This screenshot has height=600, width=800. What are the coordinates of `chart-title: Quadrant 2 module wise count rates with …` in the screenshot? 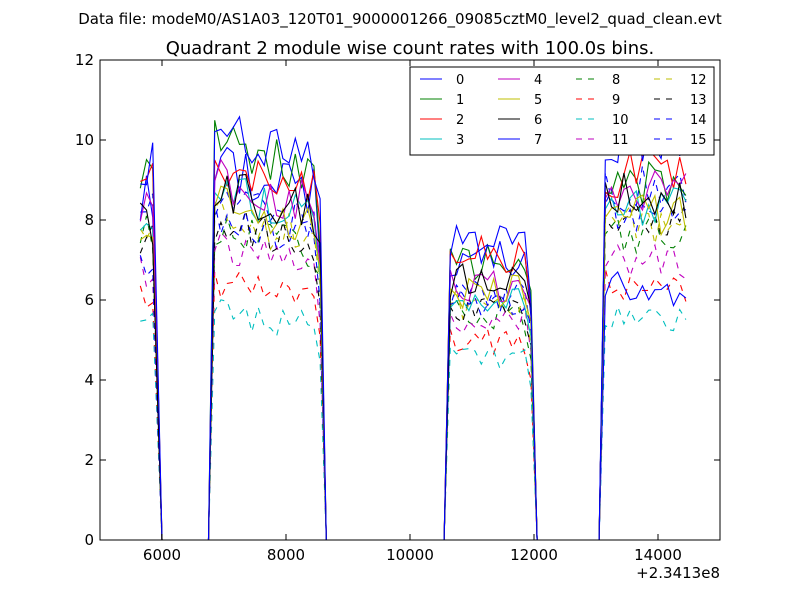 It's located at (410, 48).